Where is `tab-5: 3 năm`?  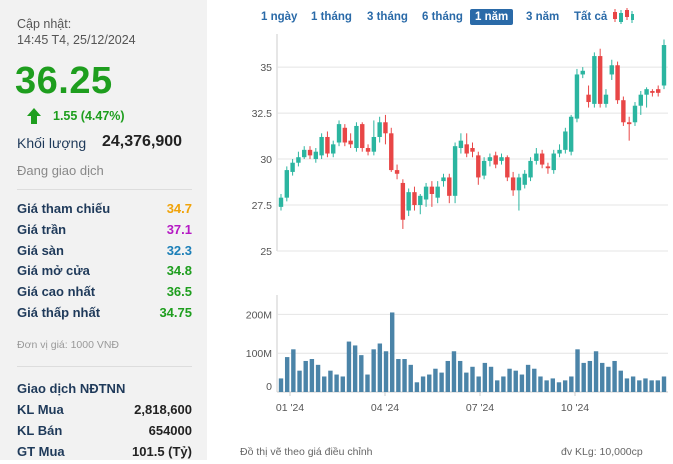 tab-5: 3 năm is located at coordinates (543, 17).